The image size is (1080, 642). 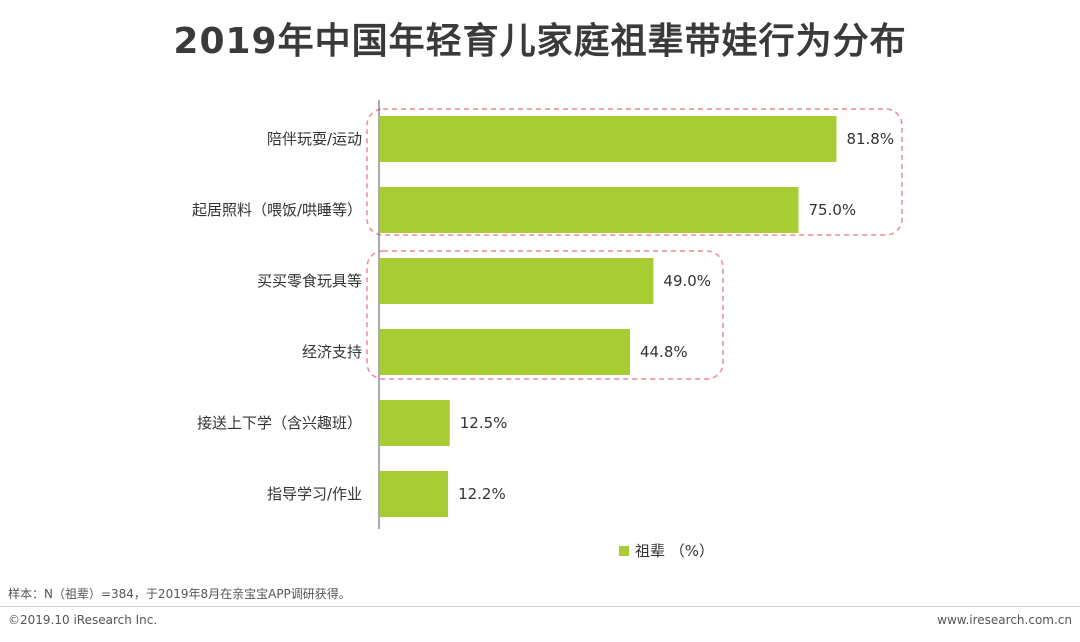 What do you see at coordinates (675, 551) in the screenshot?
I see `legend-label: 祖辈 （%）` at bounding box center [675, 551].